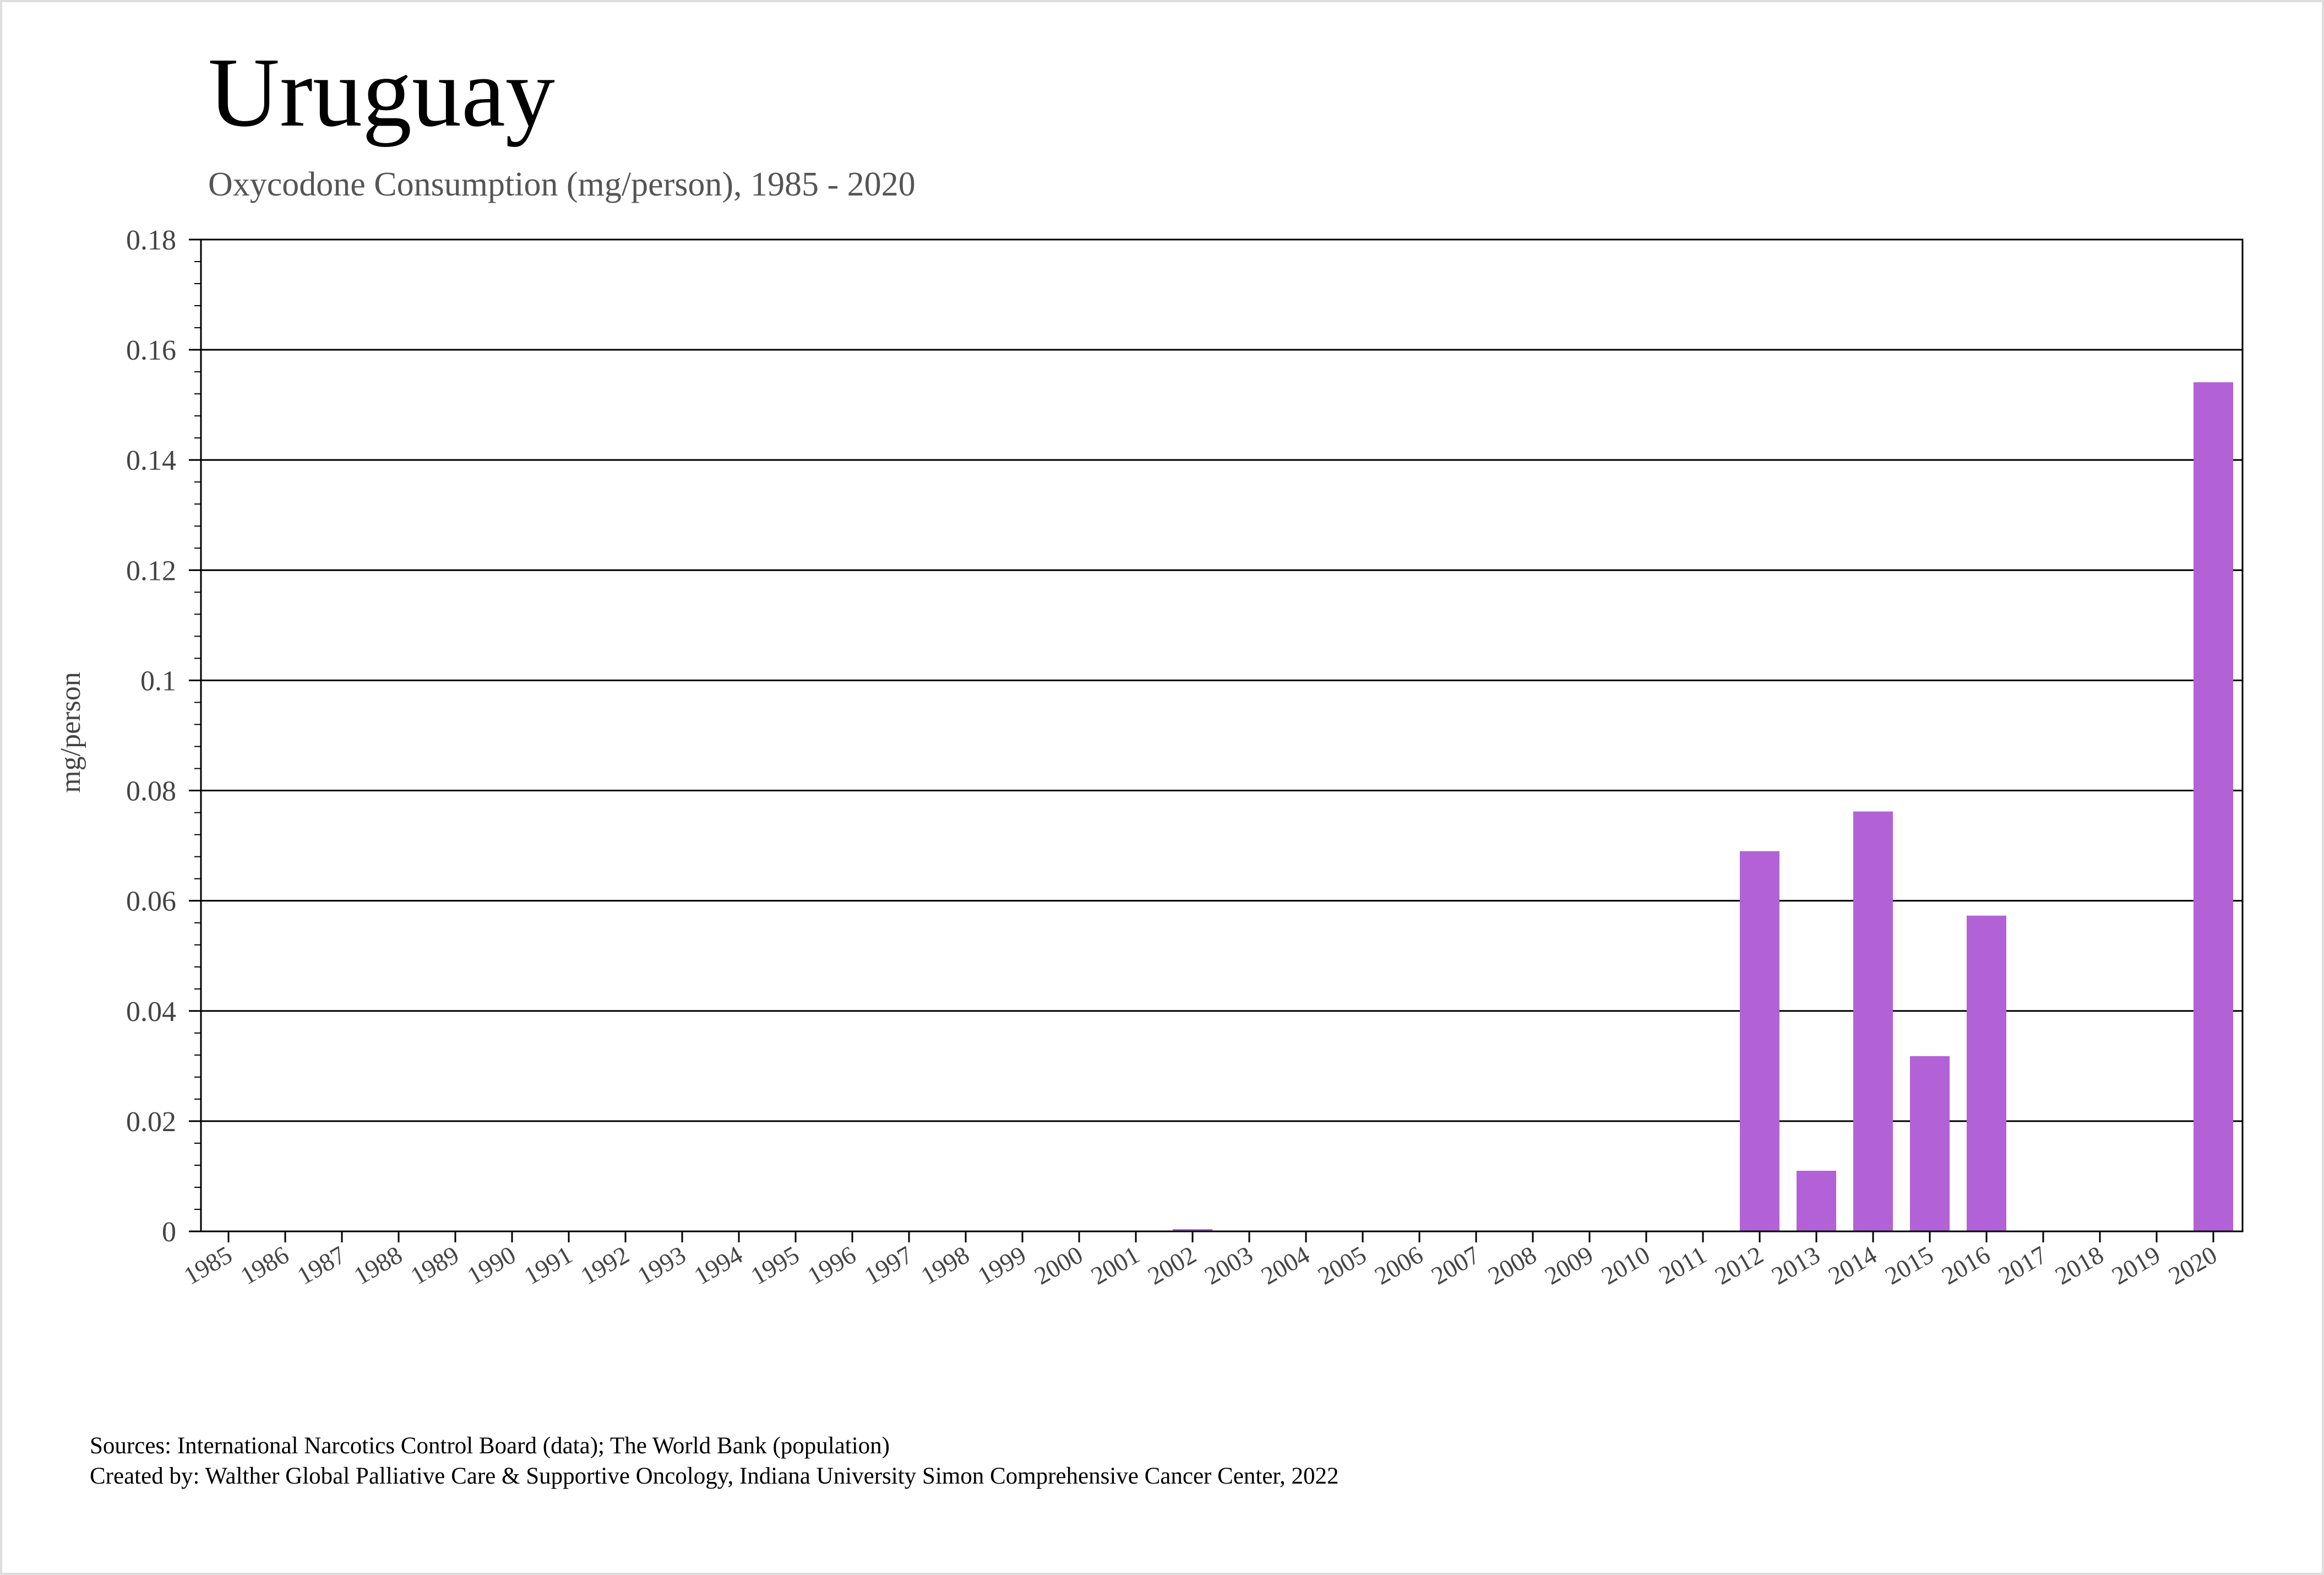  What do you see at coordinates (832, 1265) in the screenshot?
I see `x-tick-label: 1996` at bounding box center [832, 1265].